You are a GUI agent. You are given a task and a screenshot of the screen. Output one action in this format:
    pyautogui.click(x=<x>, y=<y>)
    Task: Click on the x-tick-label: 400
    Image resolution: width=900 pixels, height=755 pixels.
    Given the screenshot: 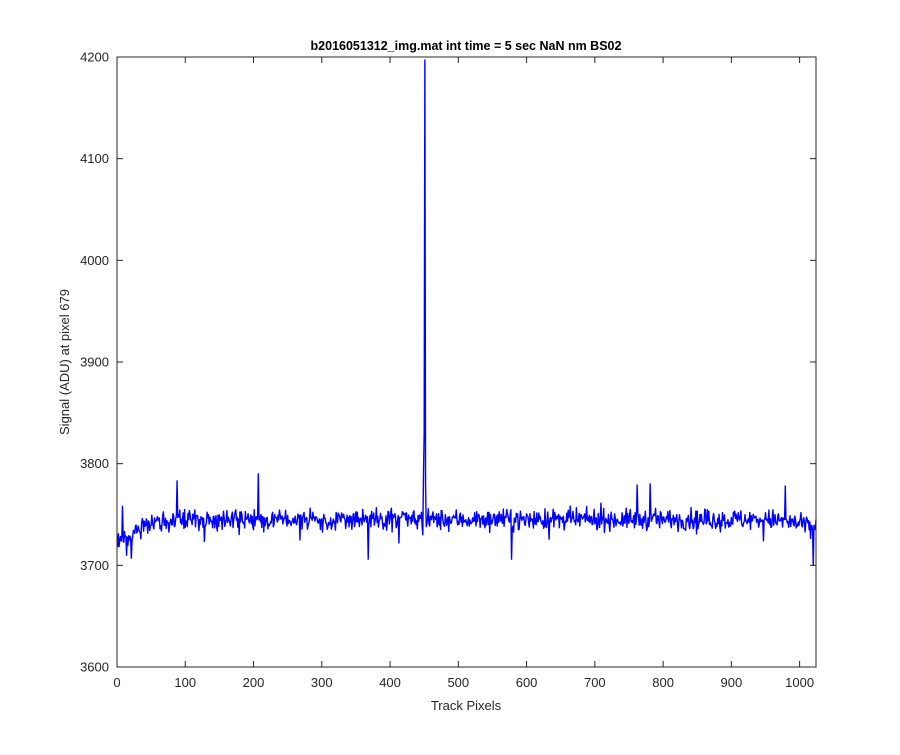 What is the action you would take?
    pyautogui.click(x=390, y=682)
    